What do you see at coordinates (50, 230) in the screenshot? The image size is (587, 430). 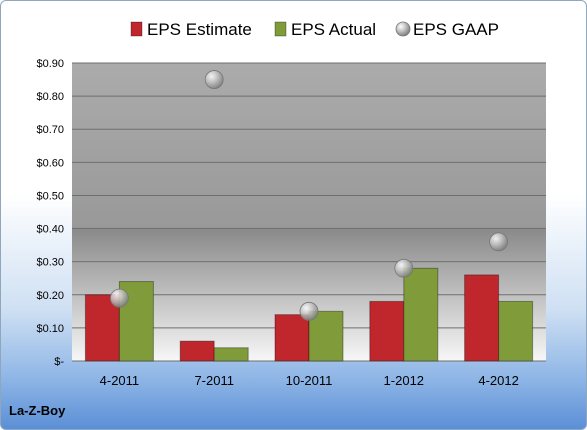 I see `y-tick-label: $0.40` at bounding box center [50, 230].